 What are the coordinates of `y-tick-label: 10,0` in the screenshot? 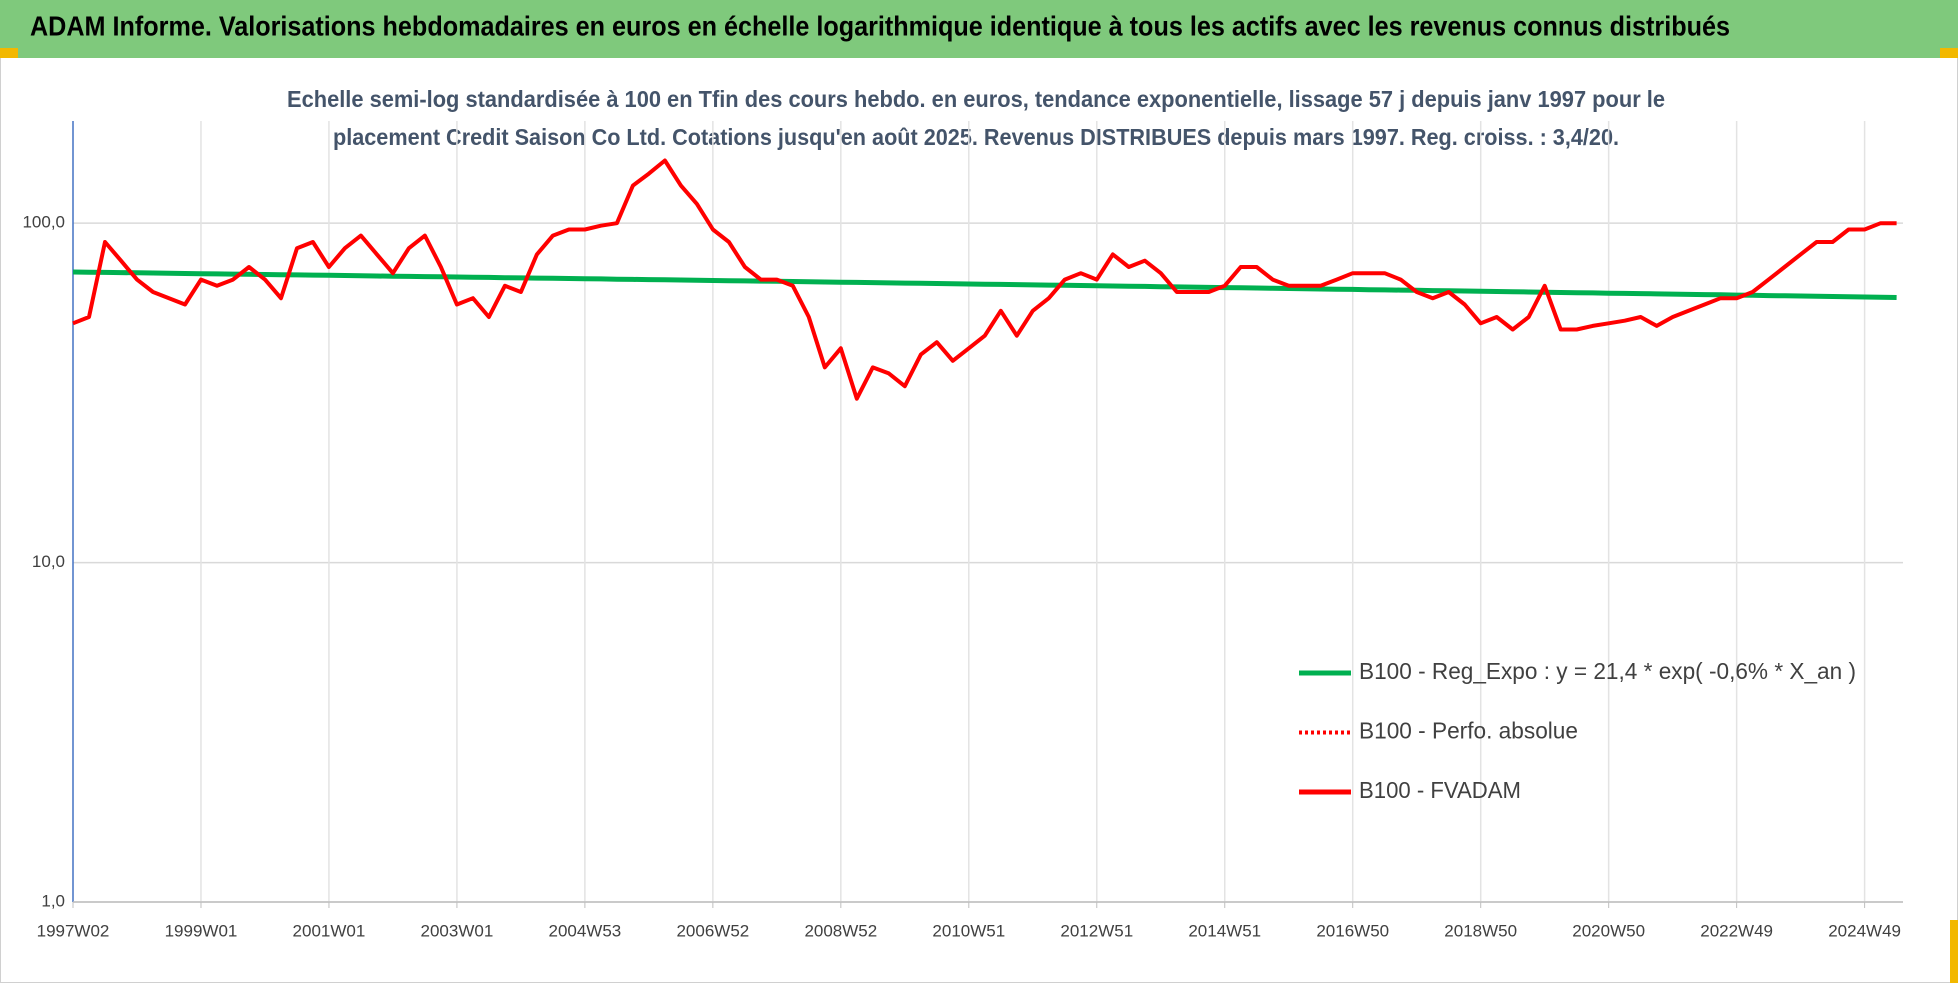 It's located at (48, 561).